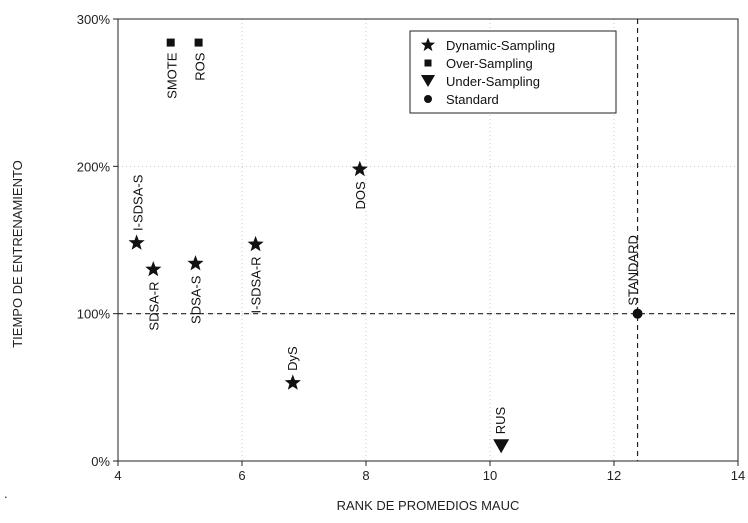  What do you see at coordinates (637, 313) in the screenshot?
I see `point-marker-standard` at bounding box center [637, 313].